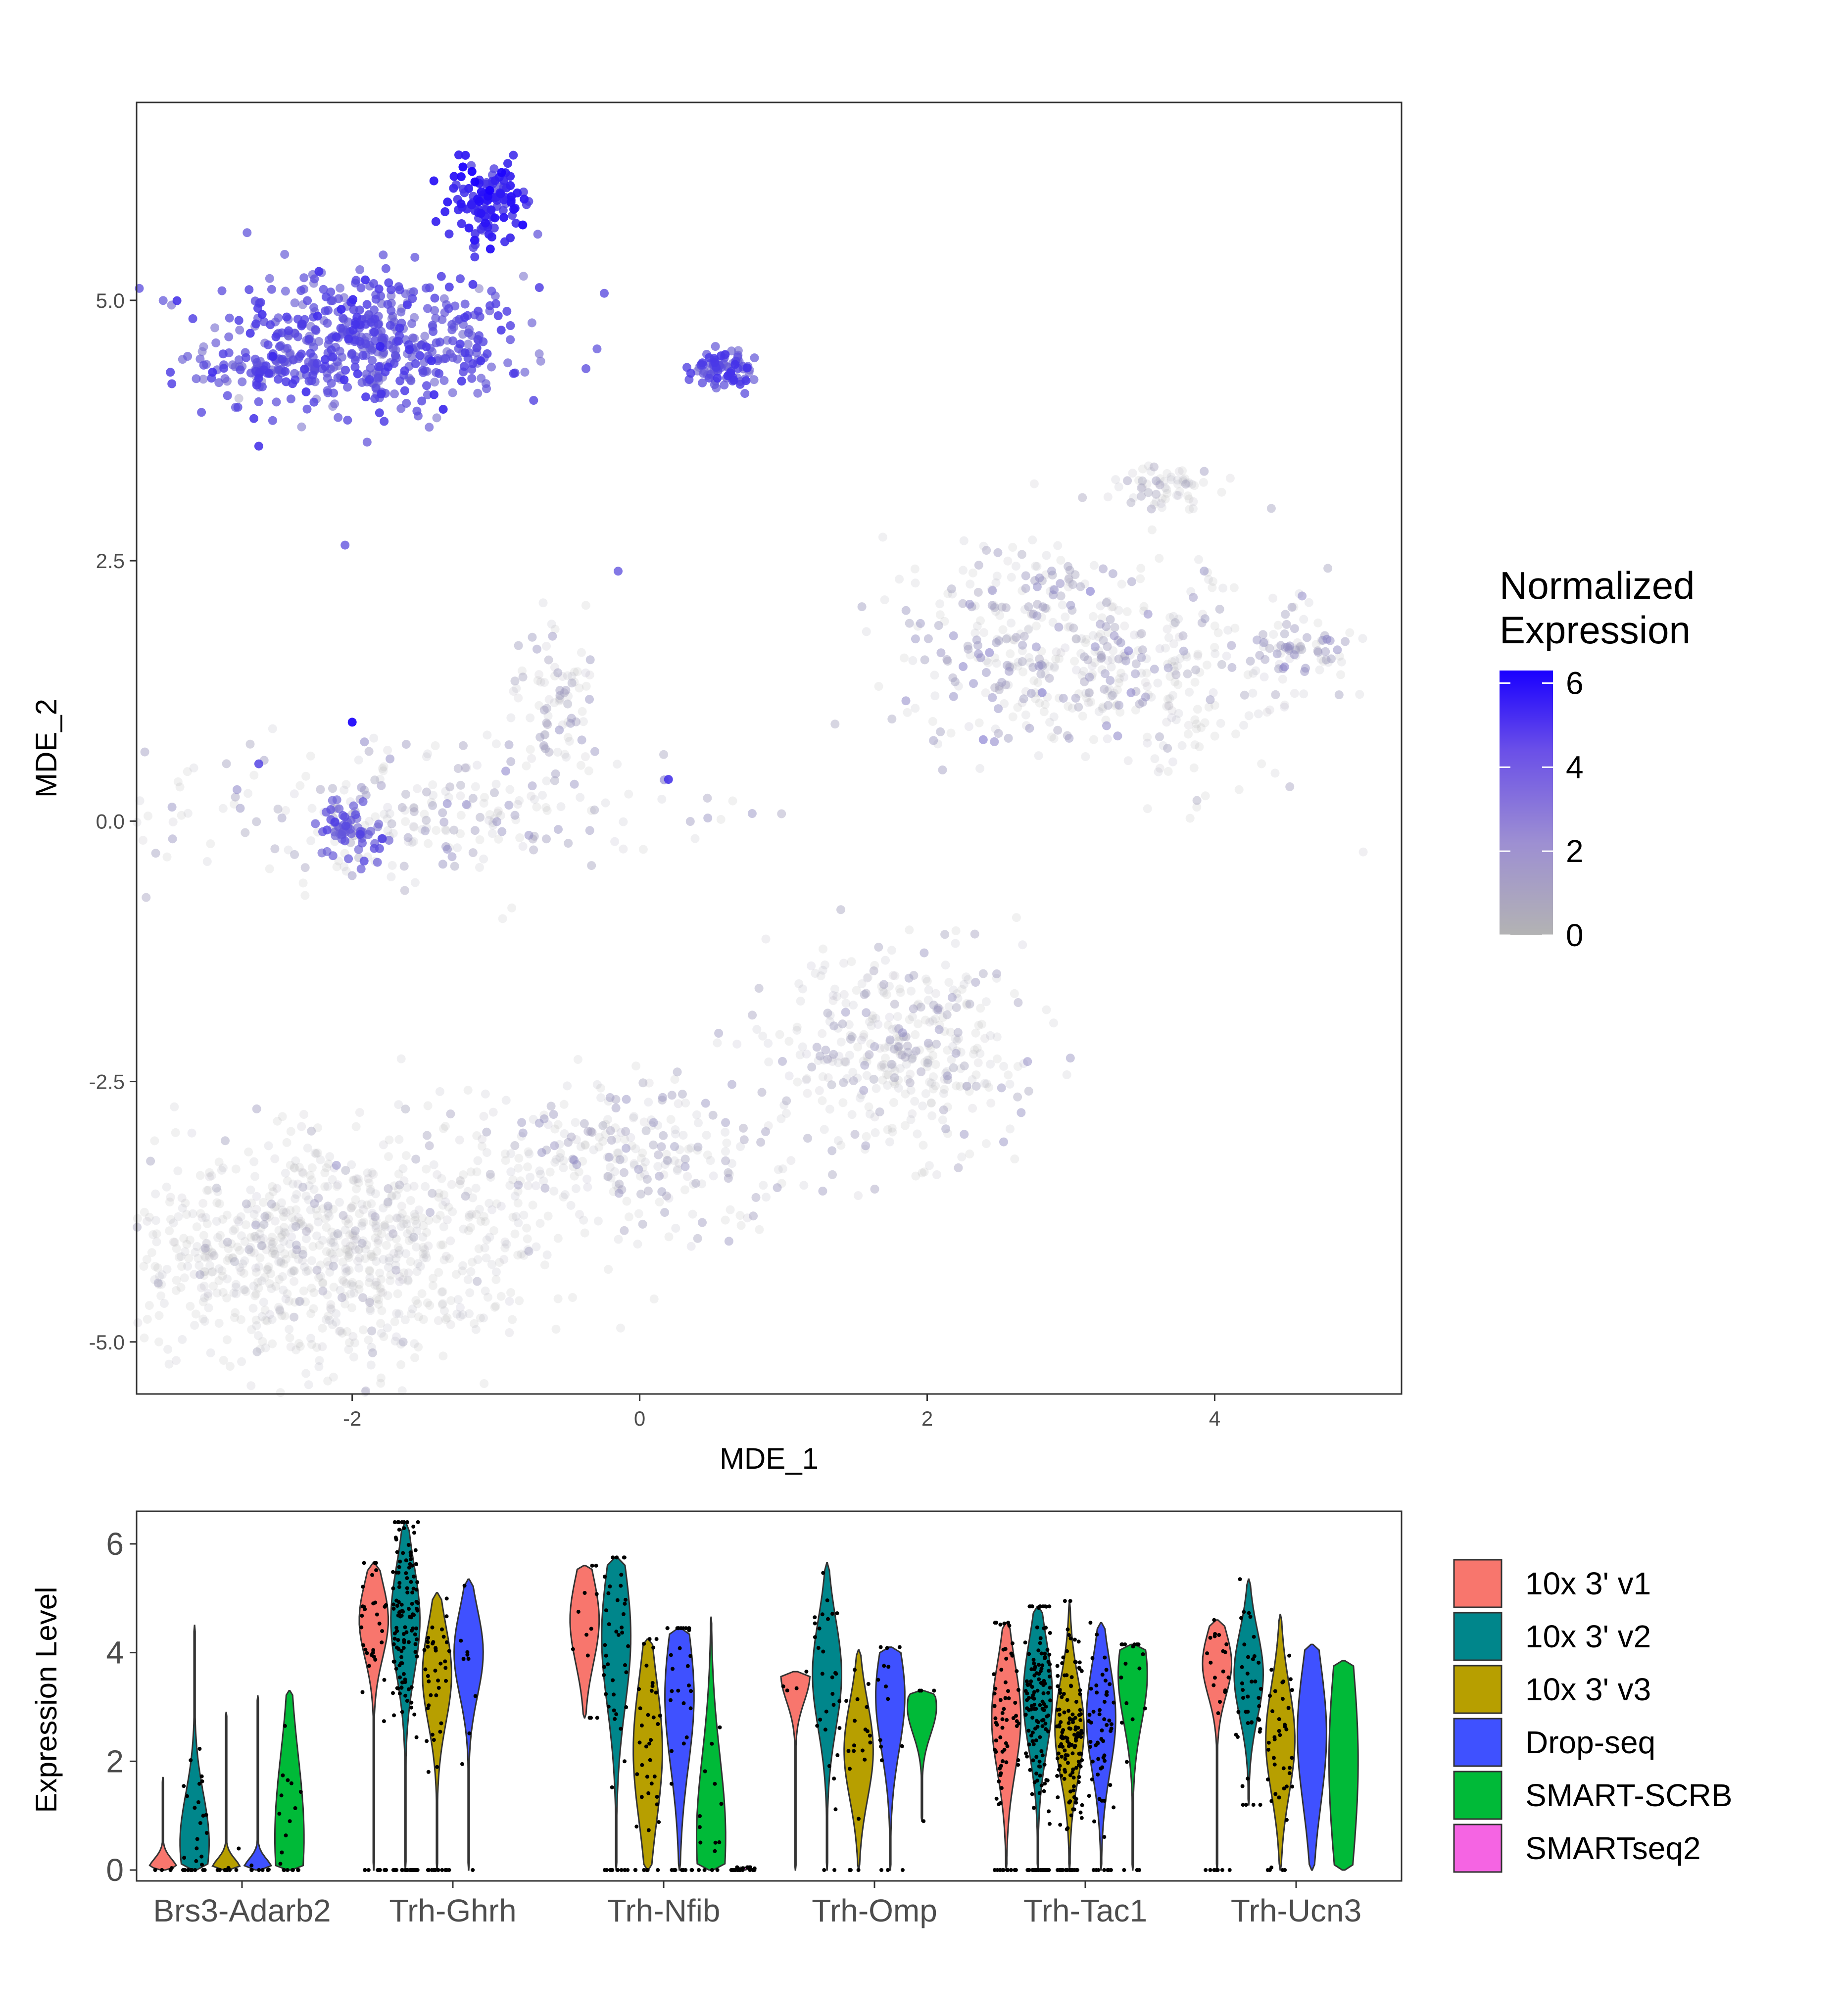 The width and height of the screenshot is (1841, 2016). I want to click on legend-title-line1: Normalized, so click(1597, 586).